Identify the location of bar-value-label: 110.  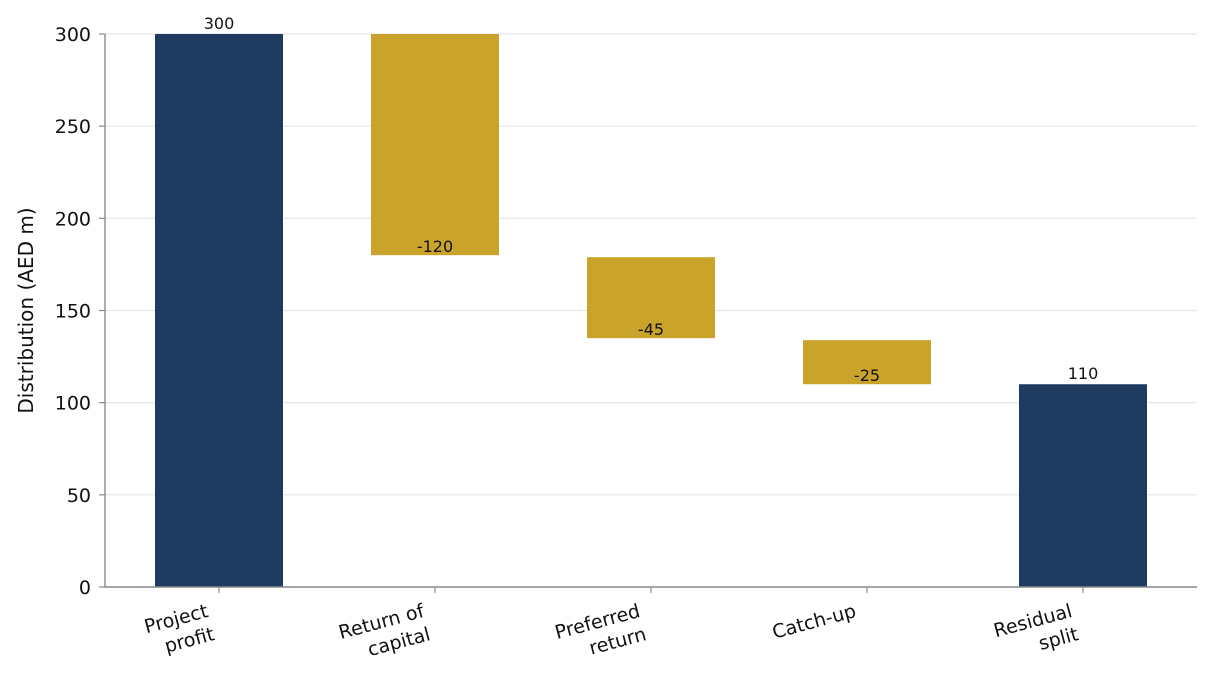
(1083, 373).